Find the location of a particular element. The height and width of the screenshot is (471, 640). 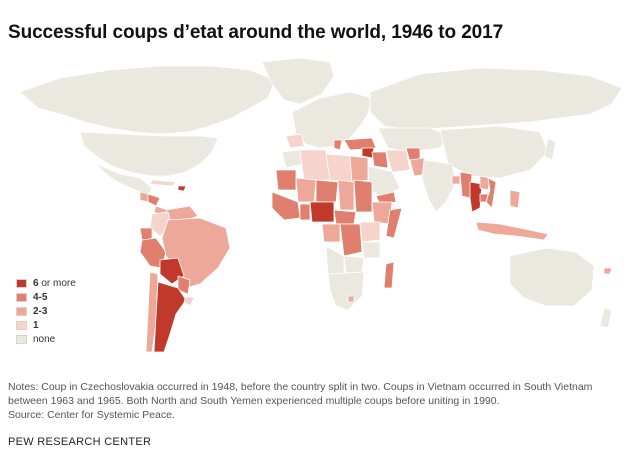

legend-item: 4-5 is located at coordinates (46, 297).